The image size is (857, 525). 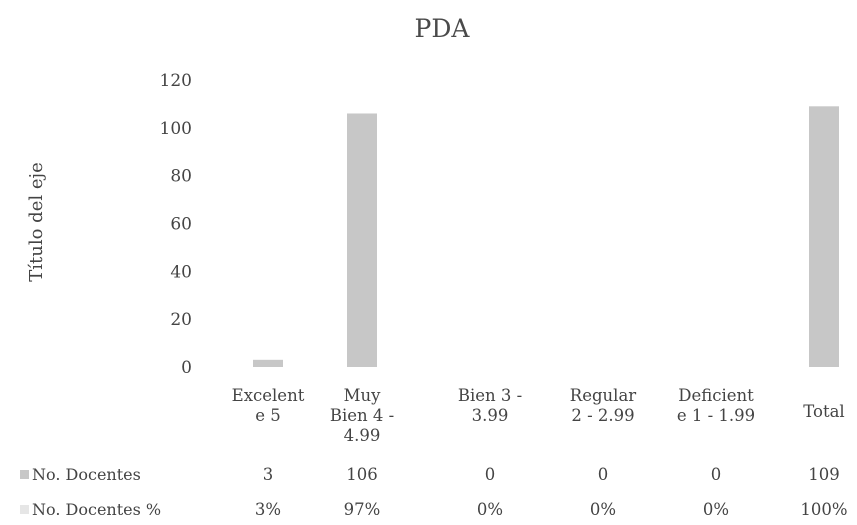 I want to click on legend-label: No. Docentes, so click(x=86, y=474).